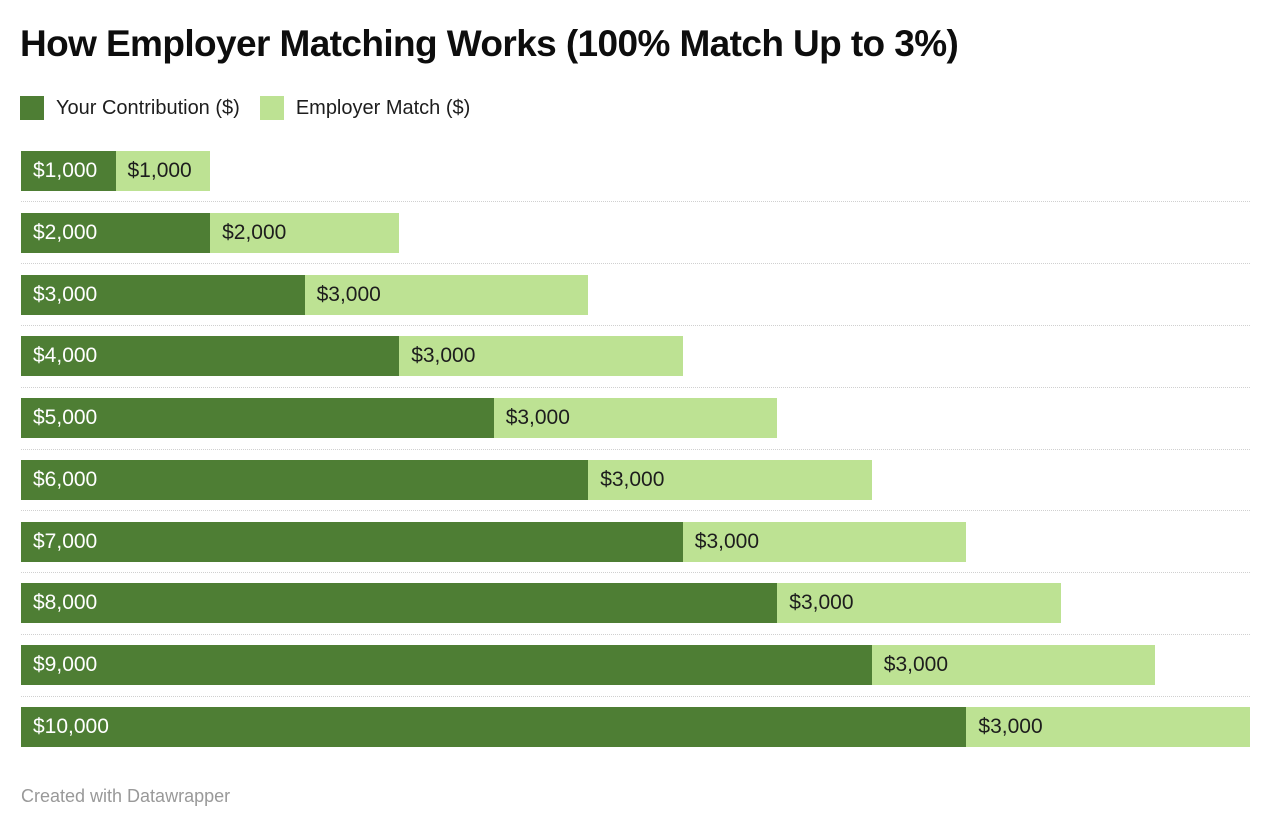 This screenshot has height=834, width=1270. I want to click on bar-value-label: $9,000, so click(65, 665).